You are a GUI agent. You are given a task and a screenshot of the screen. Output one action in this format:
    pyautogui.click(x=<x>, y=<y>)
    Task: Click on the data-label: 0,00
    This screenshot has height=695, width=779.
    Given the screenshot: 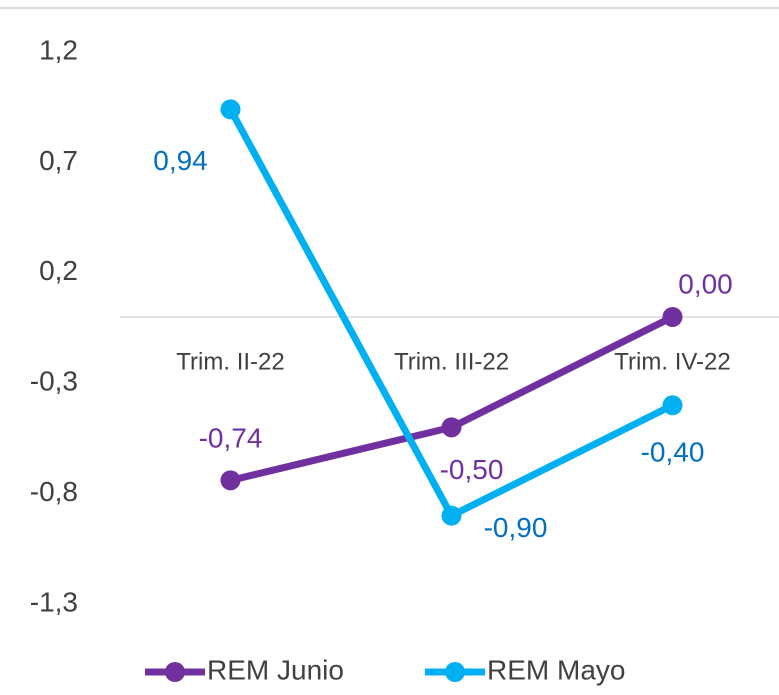 What is the action you would take?
    pyautogui.click(x=705, y=283)
    